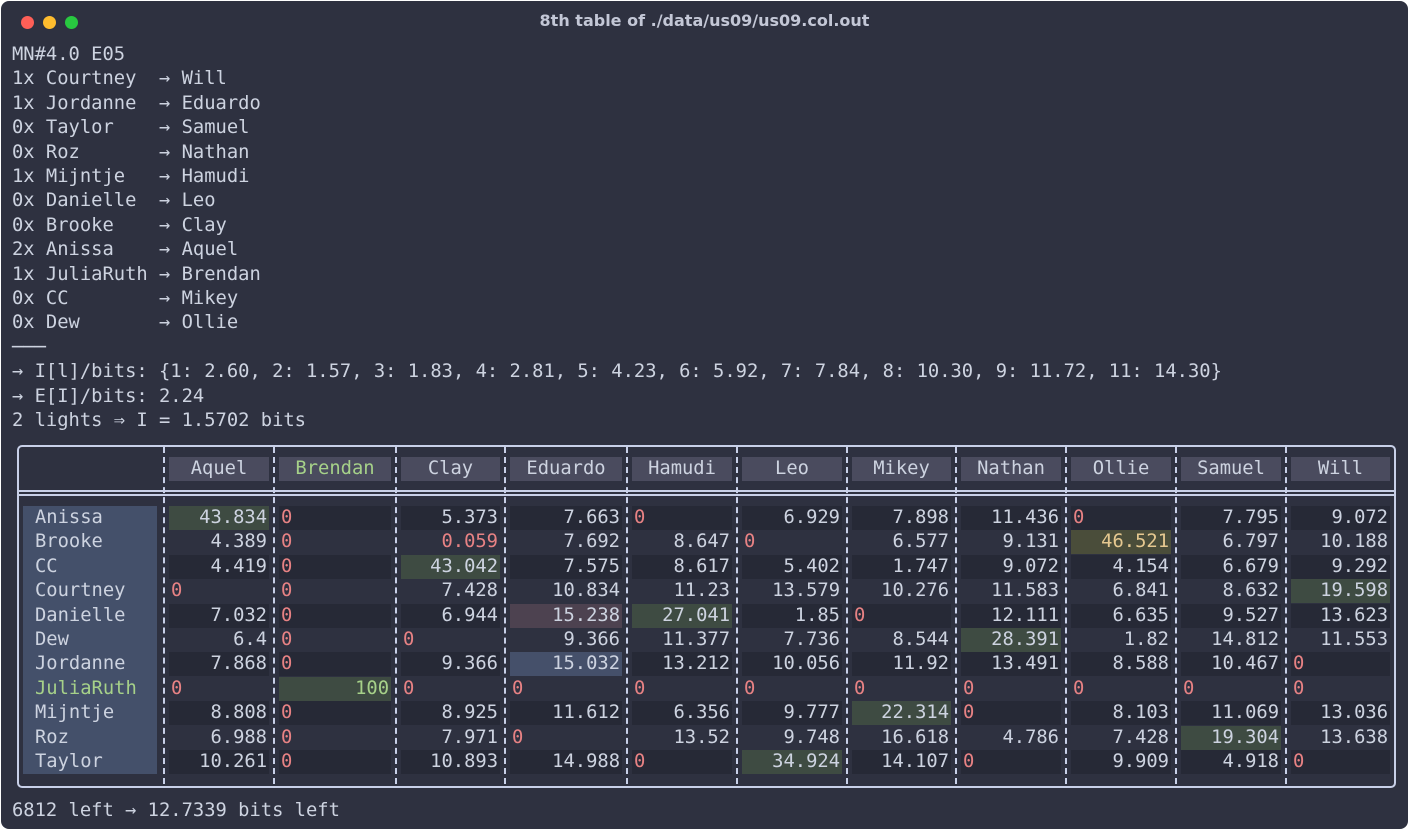 This screenshot has height=830, width=1409. I want to click on table-cell: 11.553, so click(1354, 639).